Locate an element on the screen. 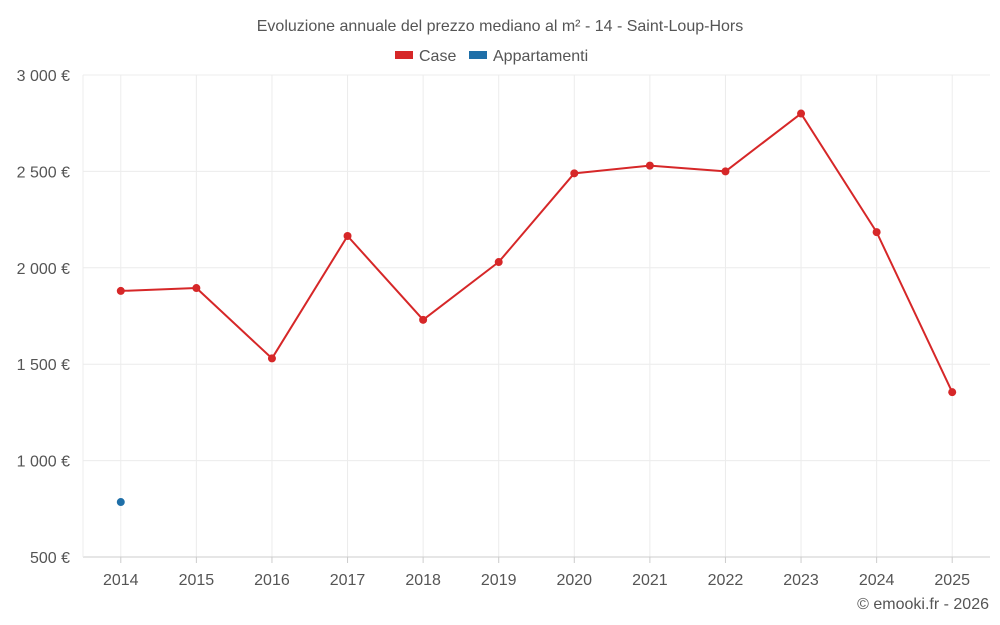  credit-text: © emooki.fr - 2026 is located at coordinates (923, 604).